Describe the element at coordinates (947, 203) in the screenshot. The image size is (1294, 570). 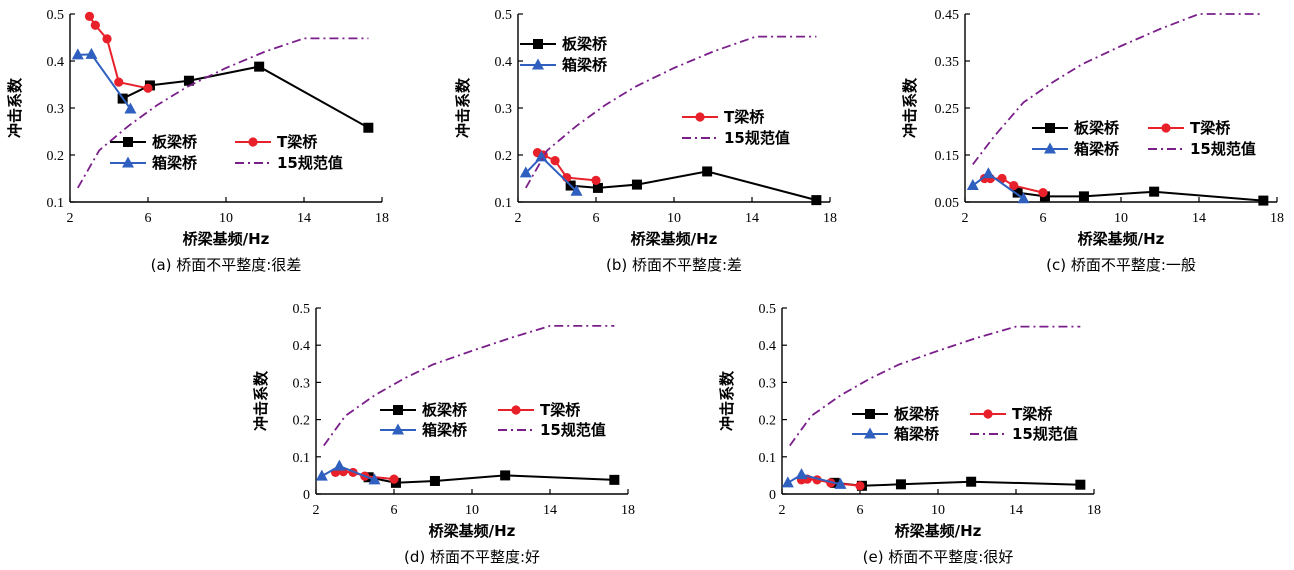
I see `y-tick-label: 0.05` at that location.